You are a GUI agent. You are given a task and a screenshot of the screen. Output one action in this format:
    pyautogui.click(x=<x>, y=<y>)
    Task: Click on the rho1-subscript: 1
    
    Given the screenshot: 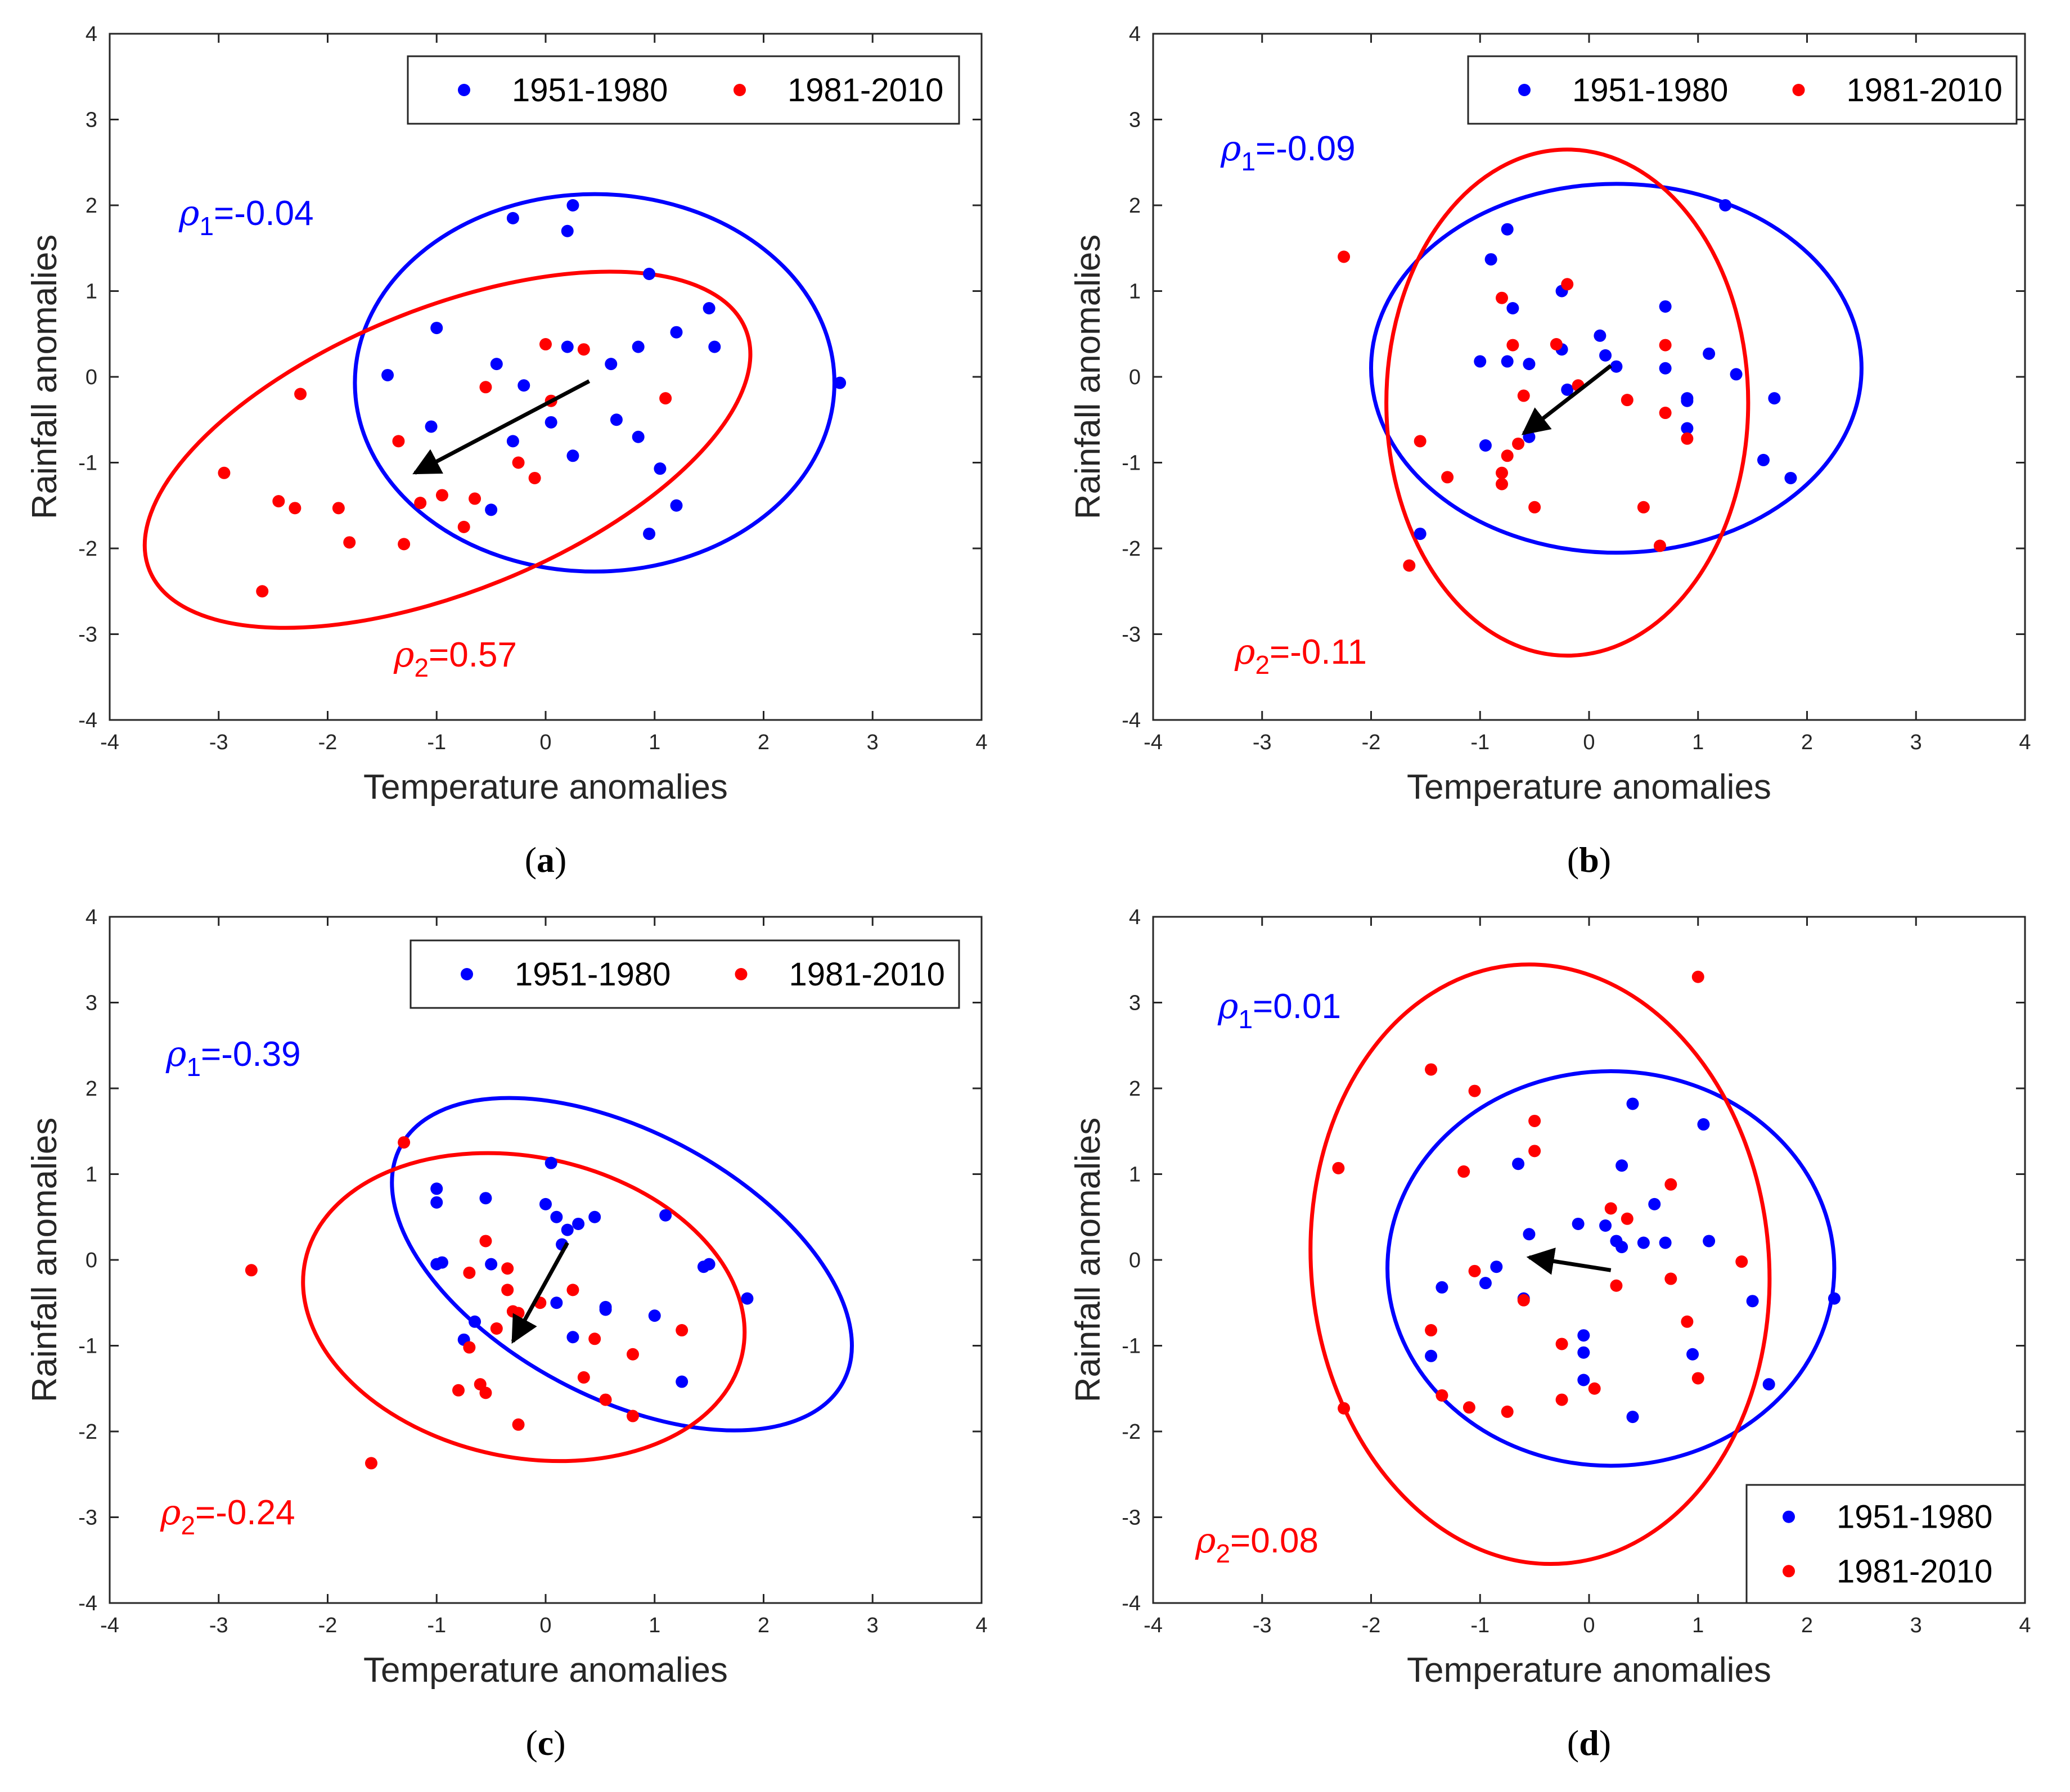 What is the action you would take?
    pyautogui.click(x=206, y=226)
    